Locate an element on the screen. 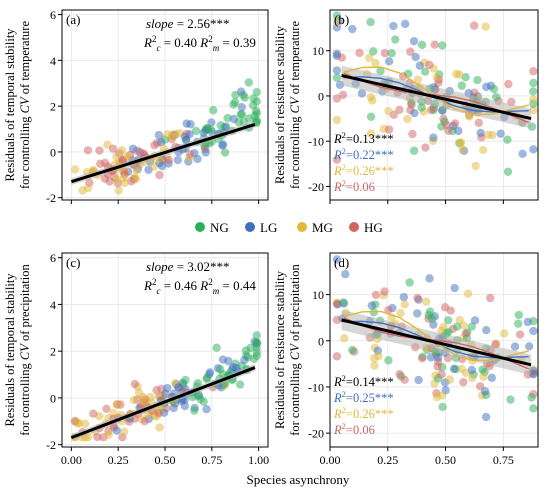 The height and width of the screenshot is (491, 550). legend-swatch-hg is located at coordinates (354, 227).